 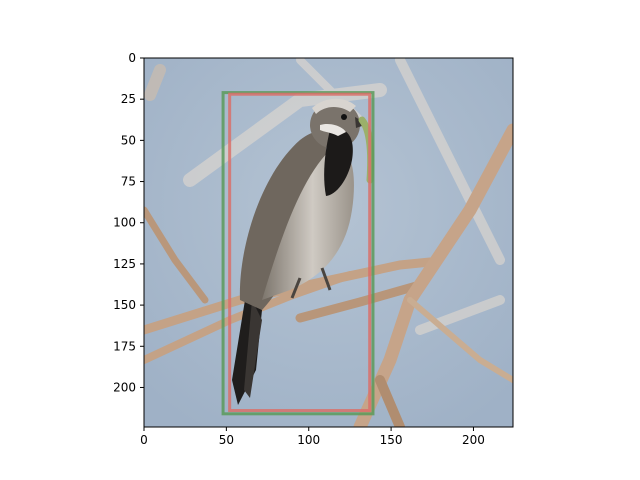 What do you see at coordinates (132, 58) in the screenshot?
I see `y-tick-label: 0` at bounding box center [132, 58].